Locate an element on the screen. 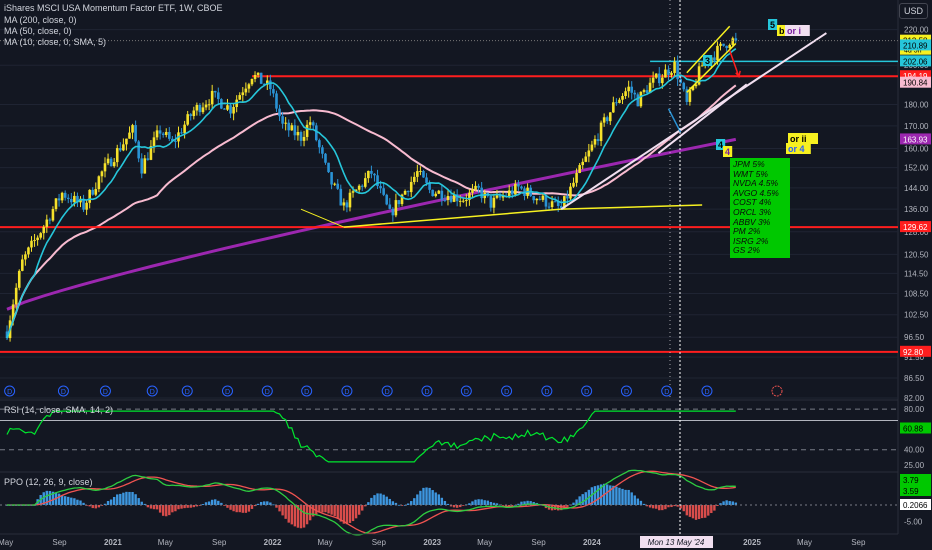 The image size is (932, 550). price-label: 129.62 is located at coordinates (915, 227).